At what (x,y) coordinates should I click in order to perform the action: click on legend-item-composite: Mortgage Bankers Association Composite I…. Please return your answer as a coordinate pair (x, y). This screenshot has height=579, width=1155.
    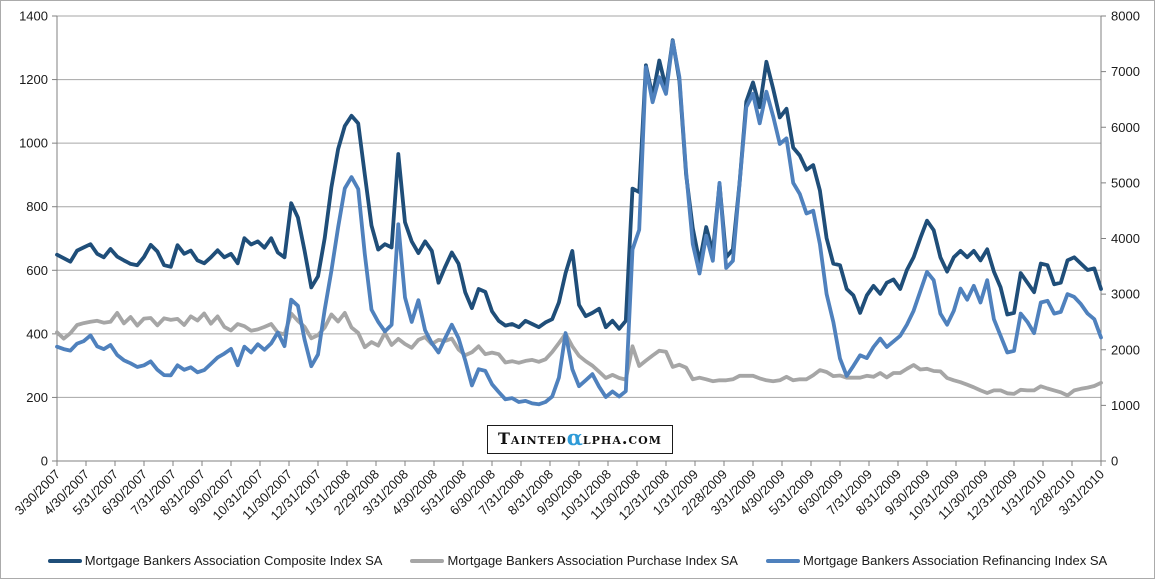
    Looking at the image, I should click on (215, 560).